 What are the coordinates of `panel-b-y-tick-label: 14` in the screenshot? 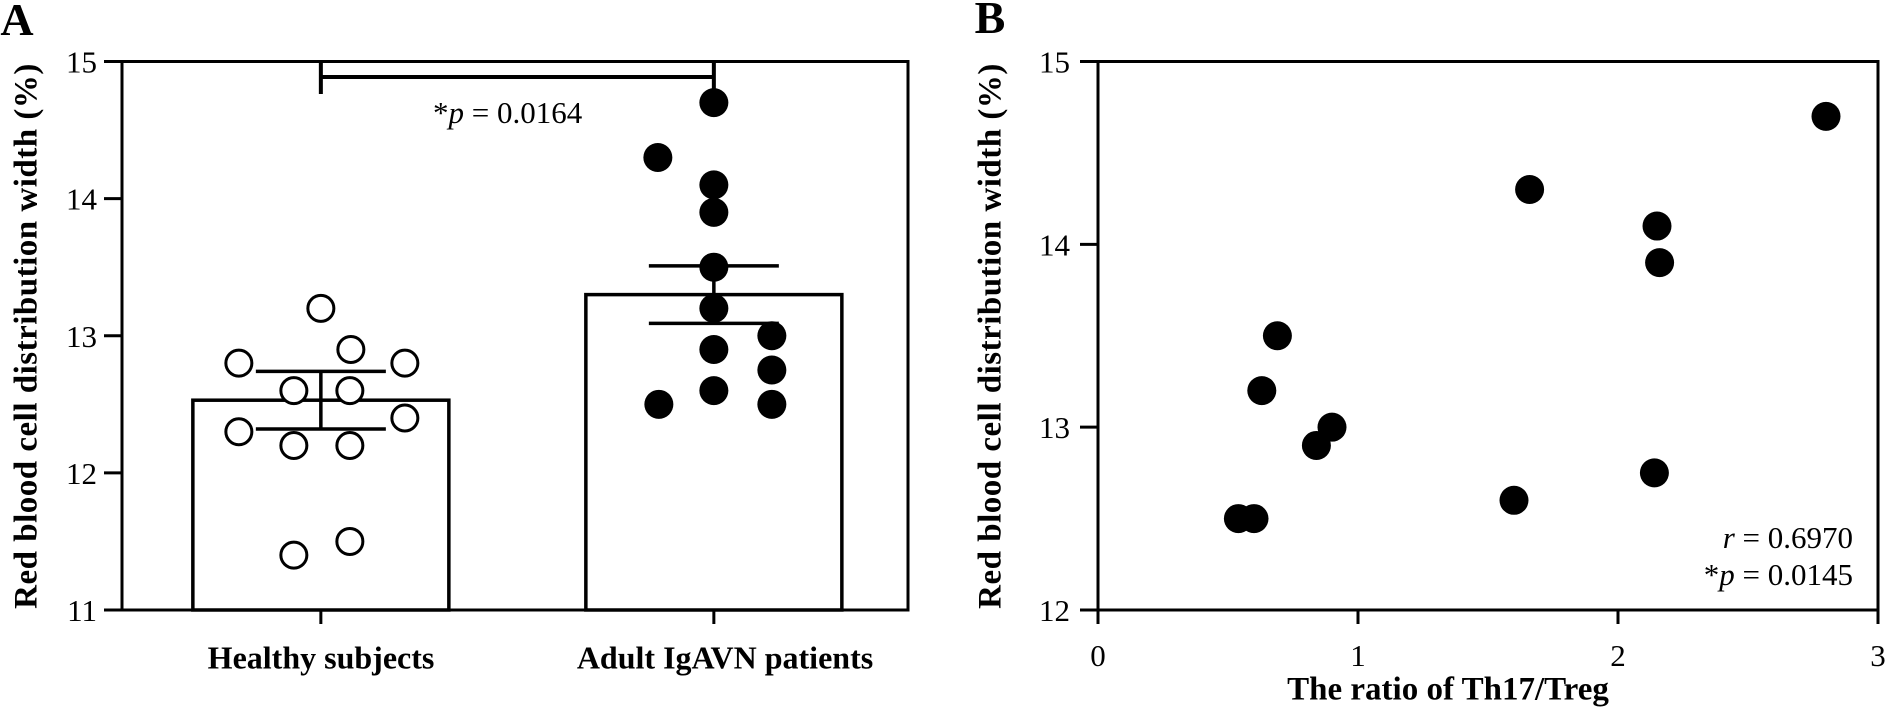 It's located at (1055, 244).